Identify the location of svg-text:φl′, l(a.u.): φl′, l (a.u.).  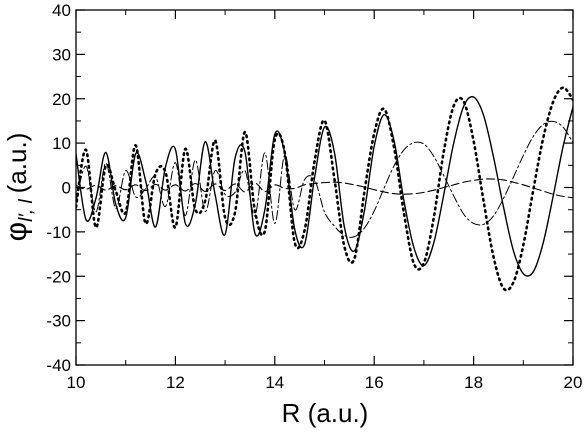
(18, 187).